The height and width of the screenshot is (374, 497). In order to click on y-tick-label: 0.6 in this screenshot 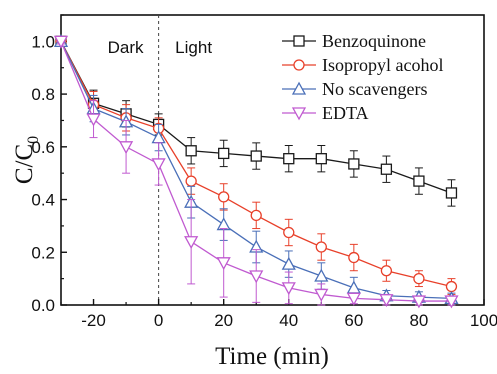, I will do `click(43, 147)`.